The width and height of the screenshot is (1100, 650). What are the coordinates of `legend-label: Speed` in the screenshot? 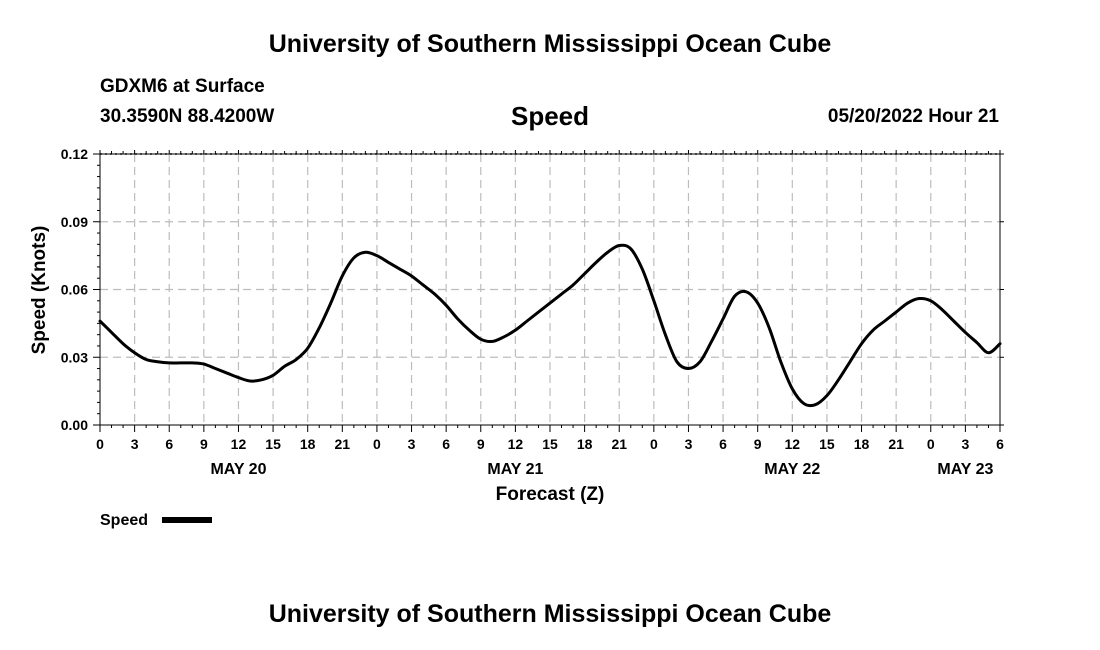 It's located at (124, 520).